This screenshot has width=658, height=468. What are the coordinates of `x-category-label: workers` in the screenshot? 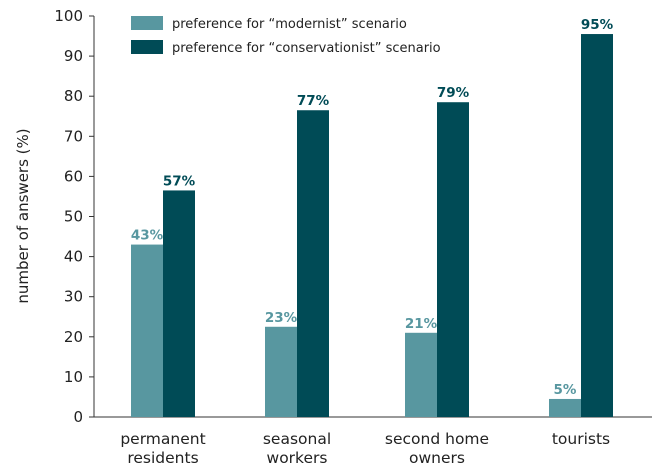 It's located at (297, 458).